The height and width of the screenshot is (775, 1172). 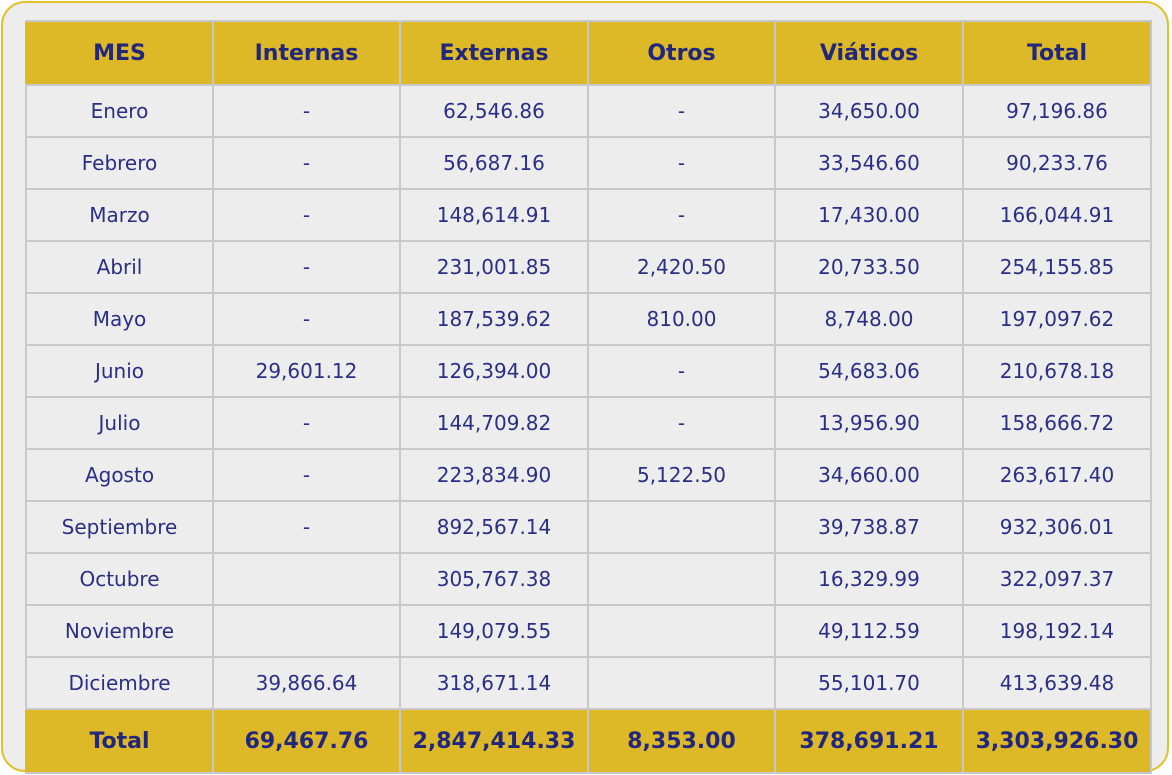 What do you see at coordinates (494, 319) in the screenshot?
I see `cell-externas: 187,539.62` at bounding box center [494, 319].